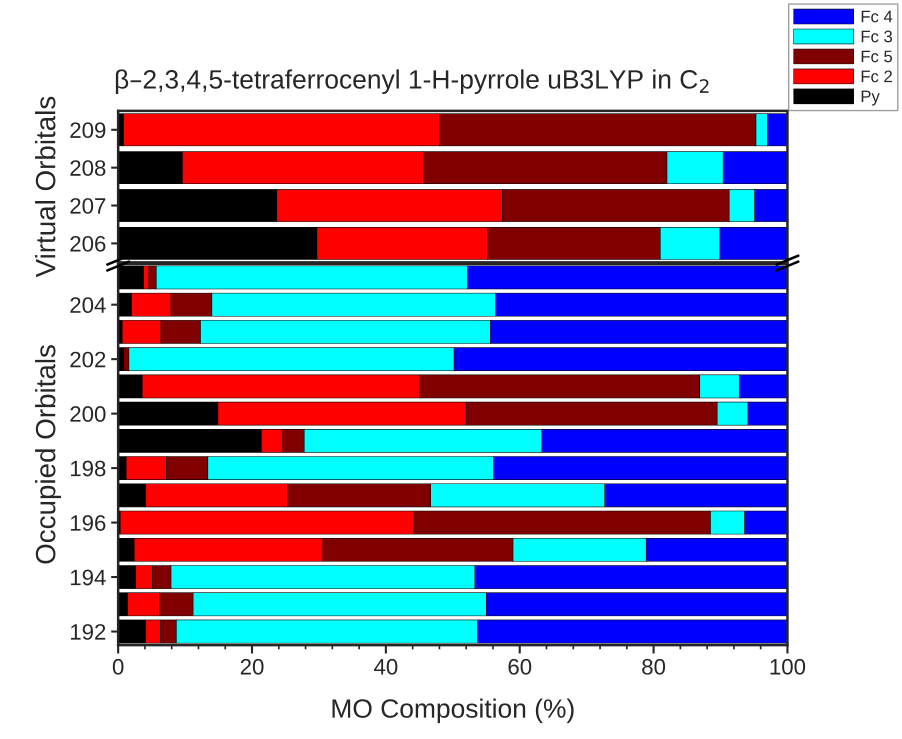 The image size is (902, 739). Describe the element at coordinates (877, 16) in the screenshot. I see `legend-label: Fc 4` at that location.